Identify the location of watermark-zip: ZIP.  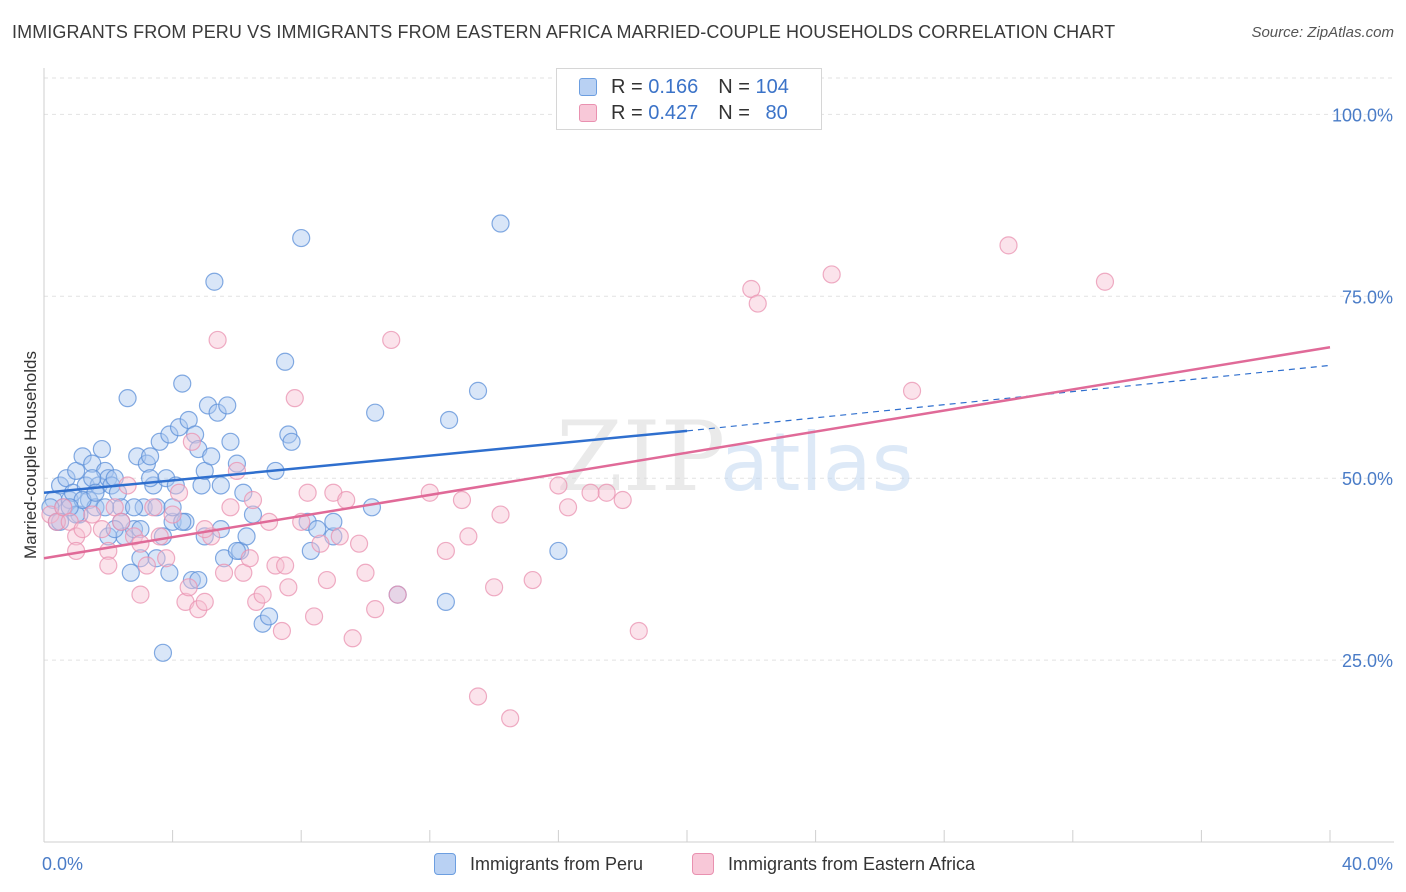
(640, 457).